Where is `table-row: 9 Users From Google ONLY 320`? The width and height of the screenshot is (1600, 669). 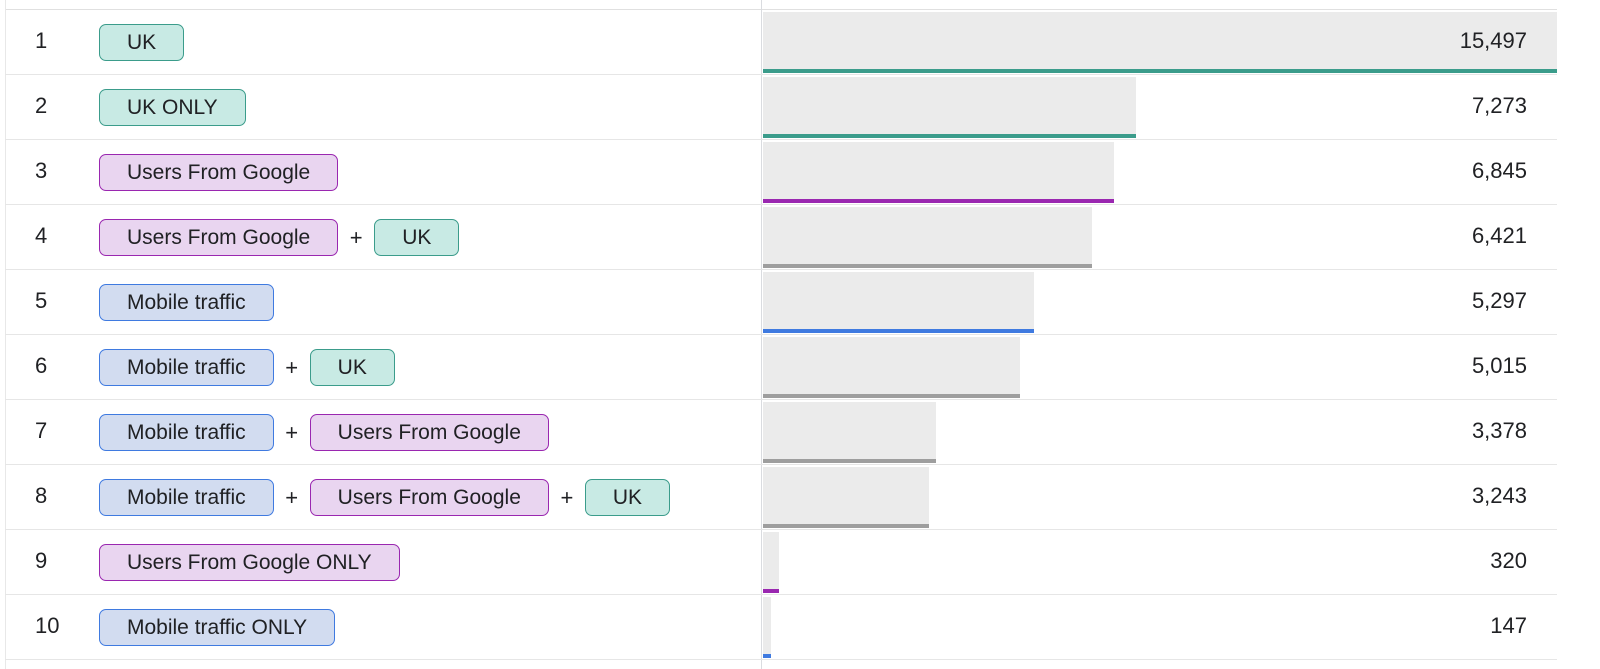
table-row: 9 Users From Google ONLY 320 is located at coordinates (781, 562).